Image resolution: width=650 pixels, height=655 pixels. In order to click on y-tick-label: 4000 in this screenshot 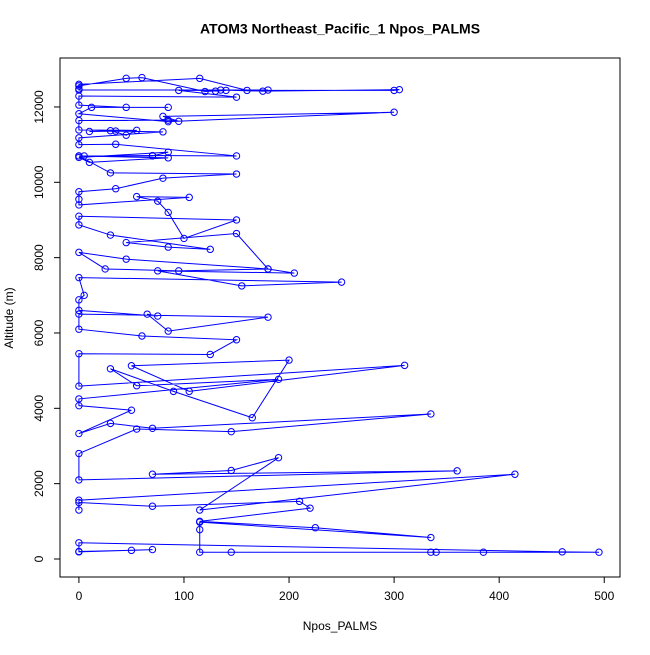, I will do `click(39, 408)`.